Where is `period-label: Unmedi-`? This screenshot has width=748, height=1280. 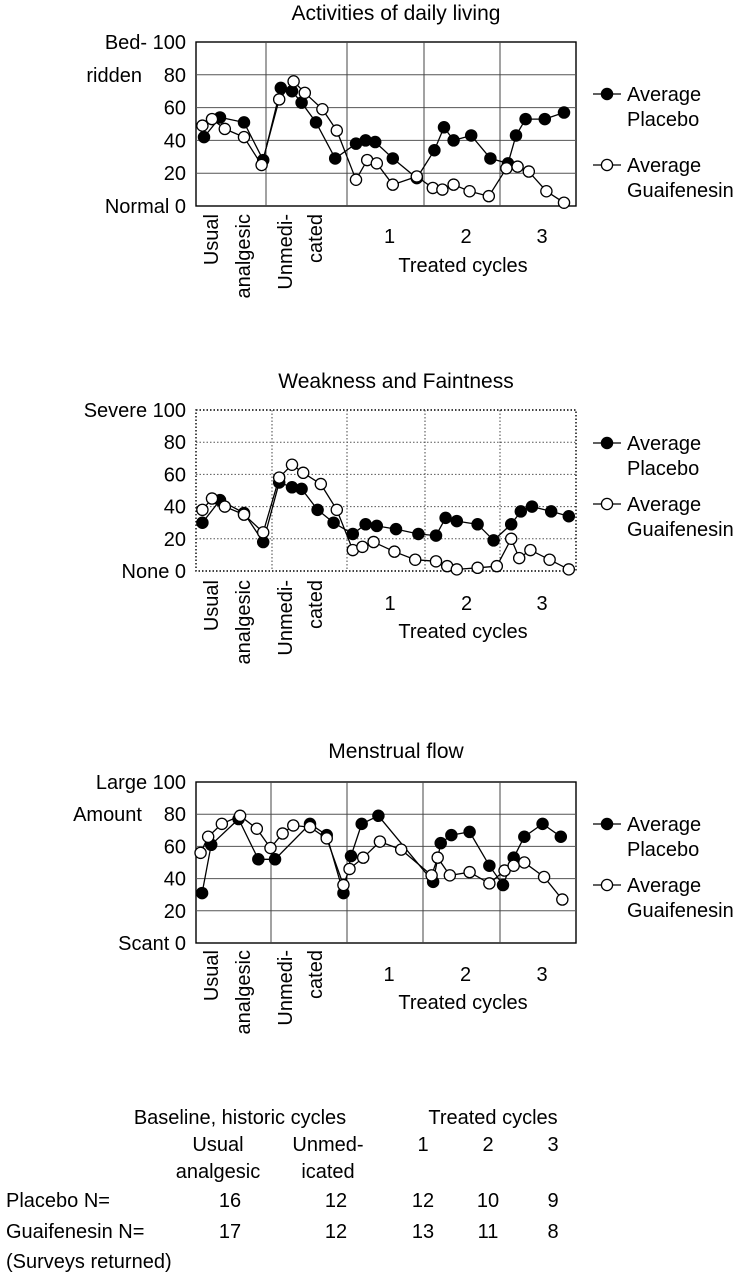
period-label: Unmedi- is located at coordinates (286, 988).